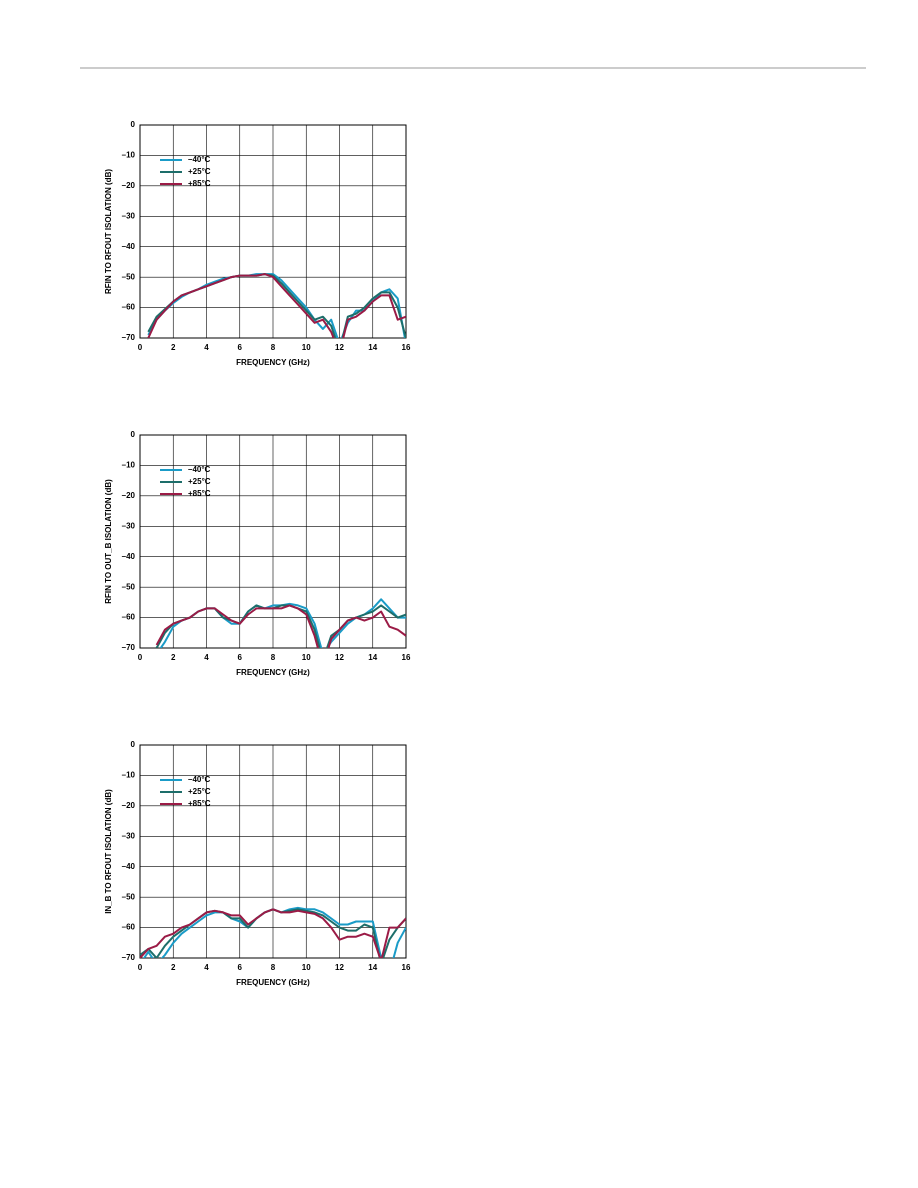 The image size is (918, 1188). Describe the element at coordinates (108, 231) in the screenshot. I see `y-axis-label: RFIN TO RFOUT ISOLATION (dB)` at that location.